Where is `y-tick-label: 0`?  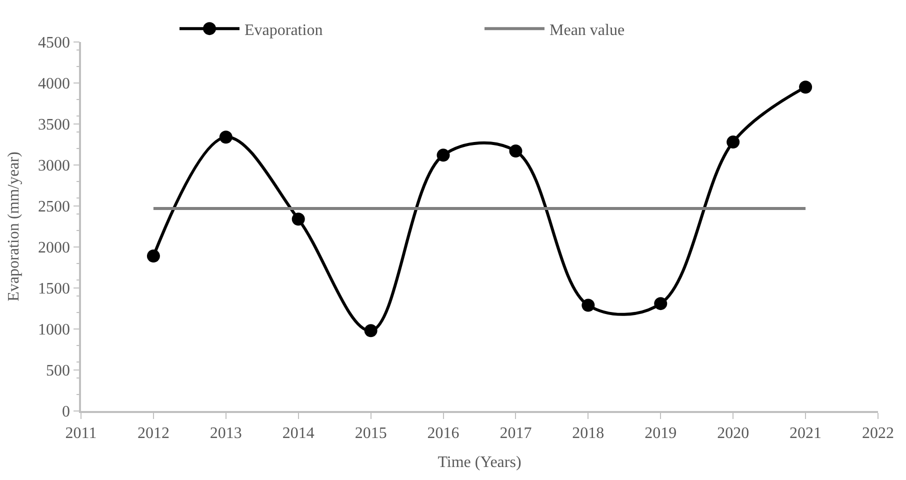
y-tick-label: 0 is located at coordinates (66, 412).